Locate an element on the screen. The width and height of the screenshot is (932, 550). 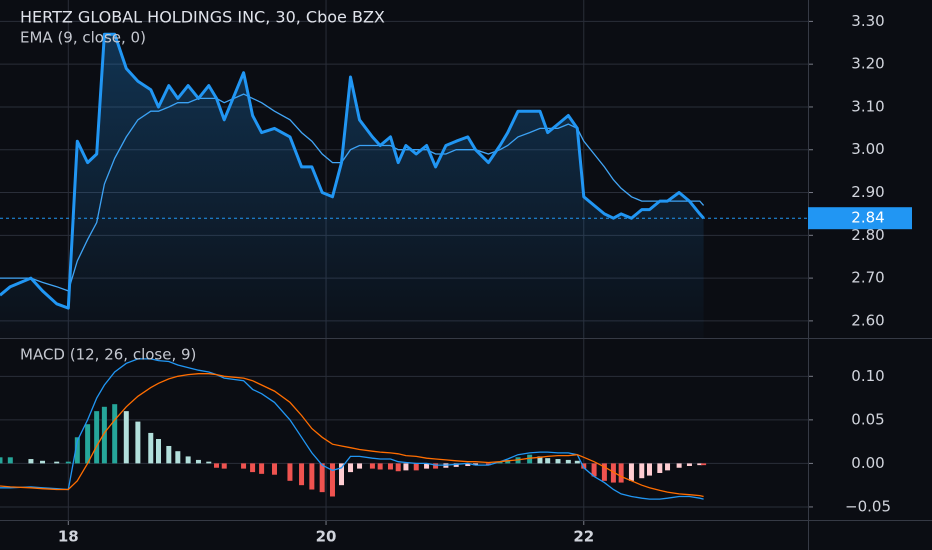
last-price-box is located at coordinates (860, 218).